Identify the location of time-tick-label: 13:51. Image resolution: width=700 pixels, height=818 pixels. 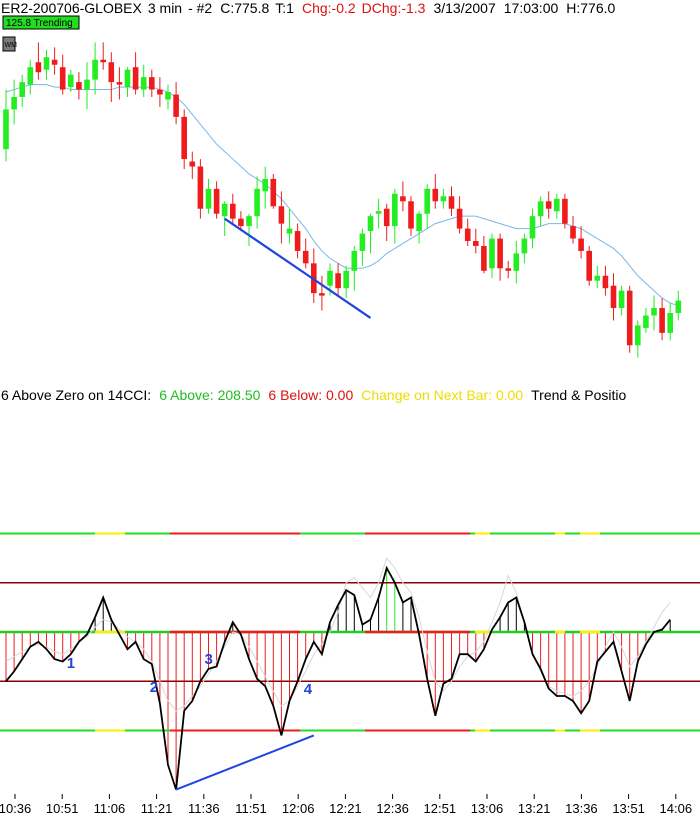
(628, 808).